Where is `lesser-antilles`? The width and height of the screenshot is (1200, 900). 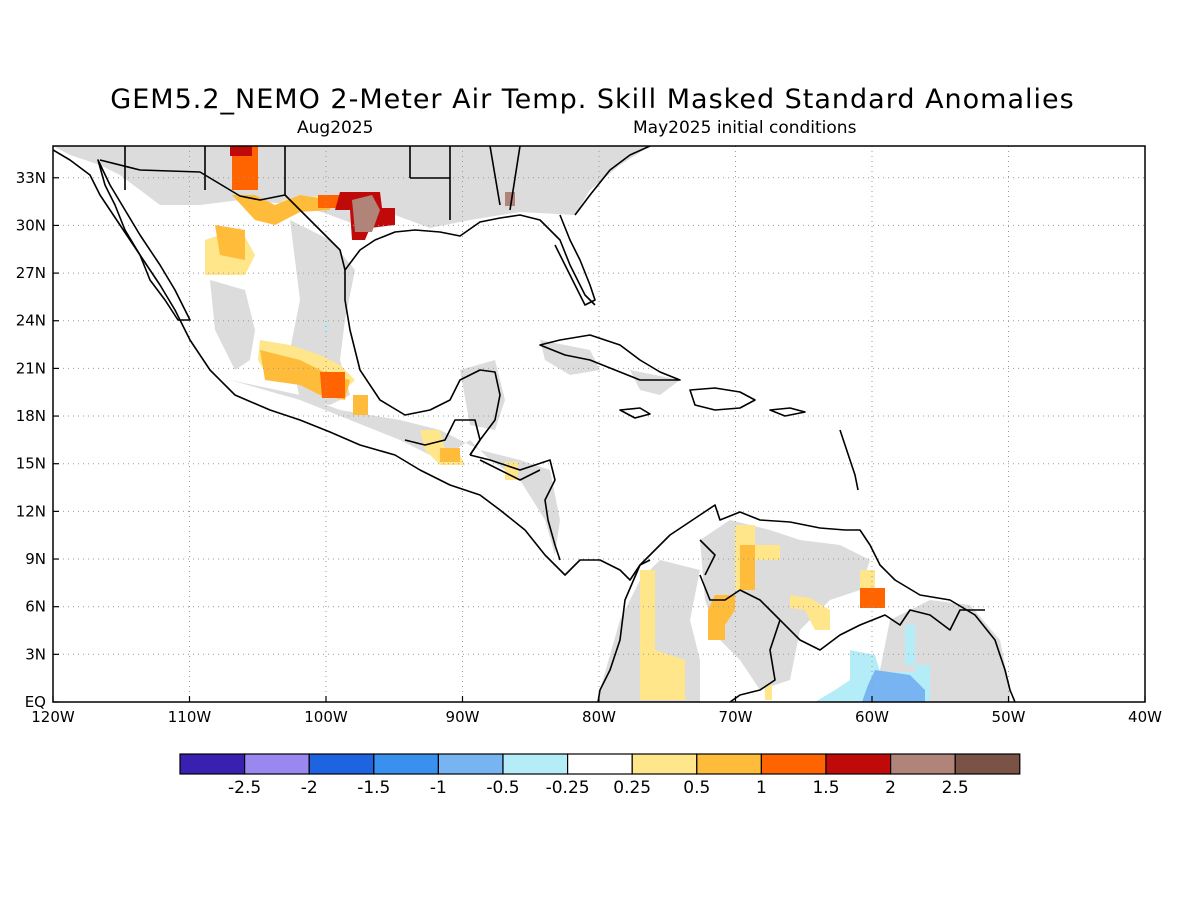
lesser-antilles is located at coordinates (849, 460).